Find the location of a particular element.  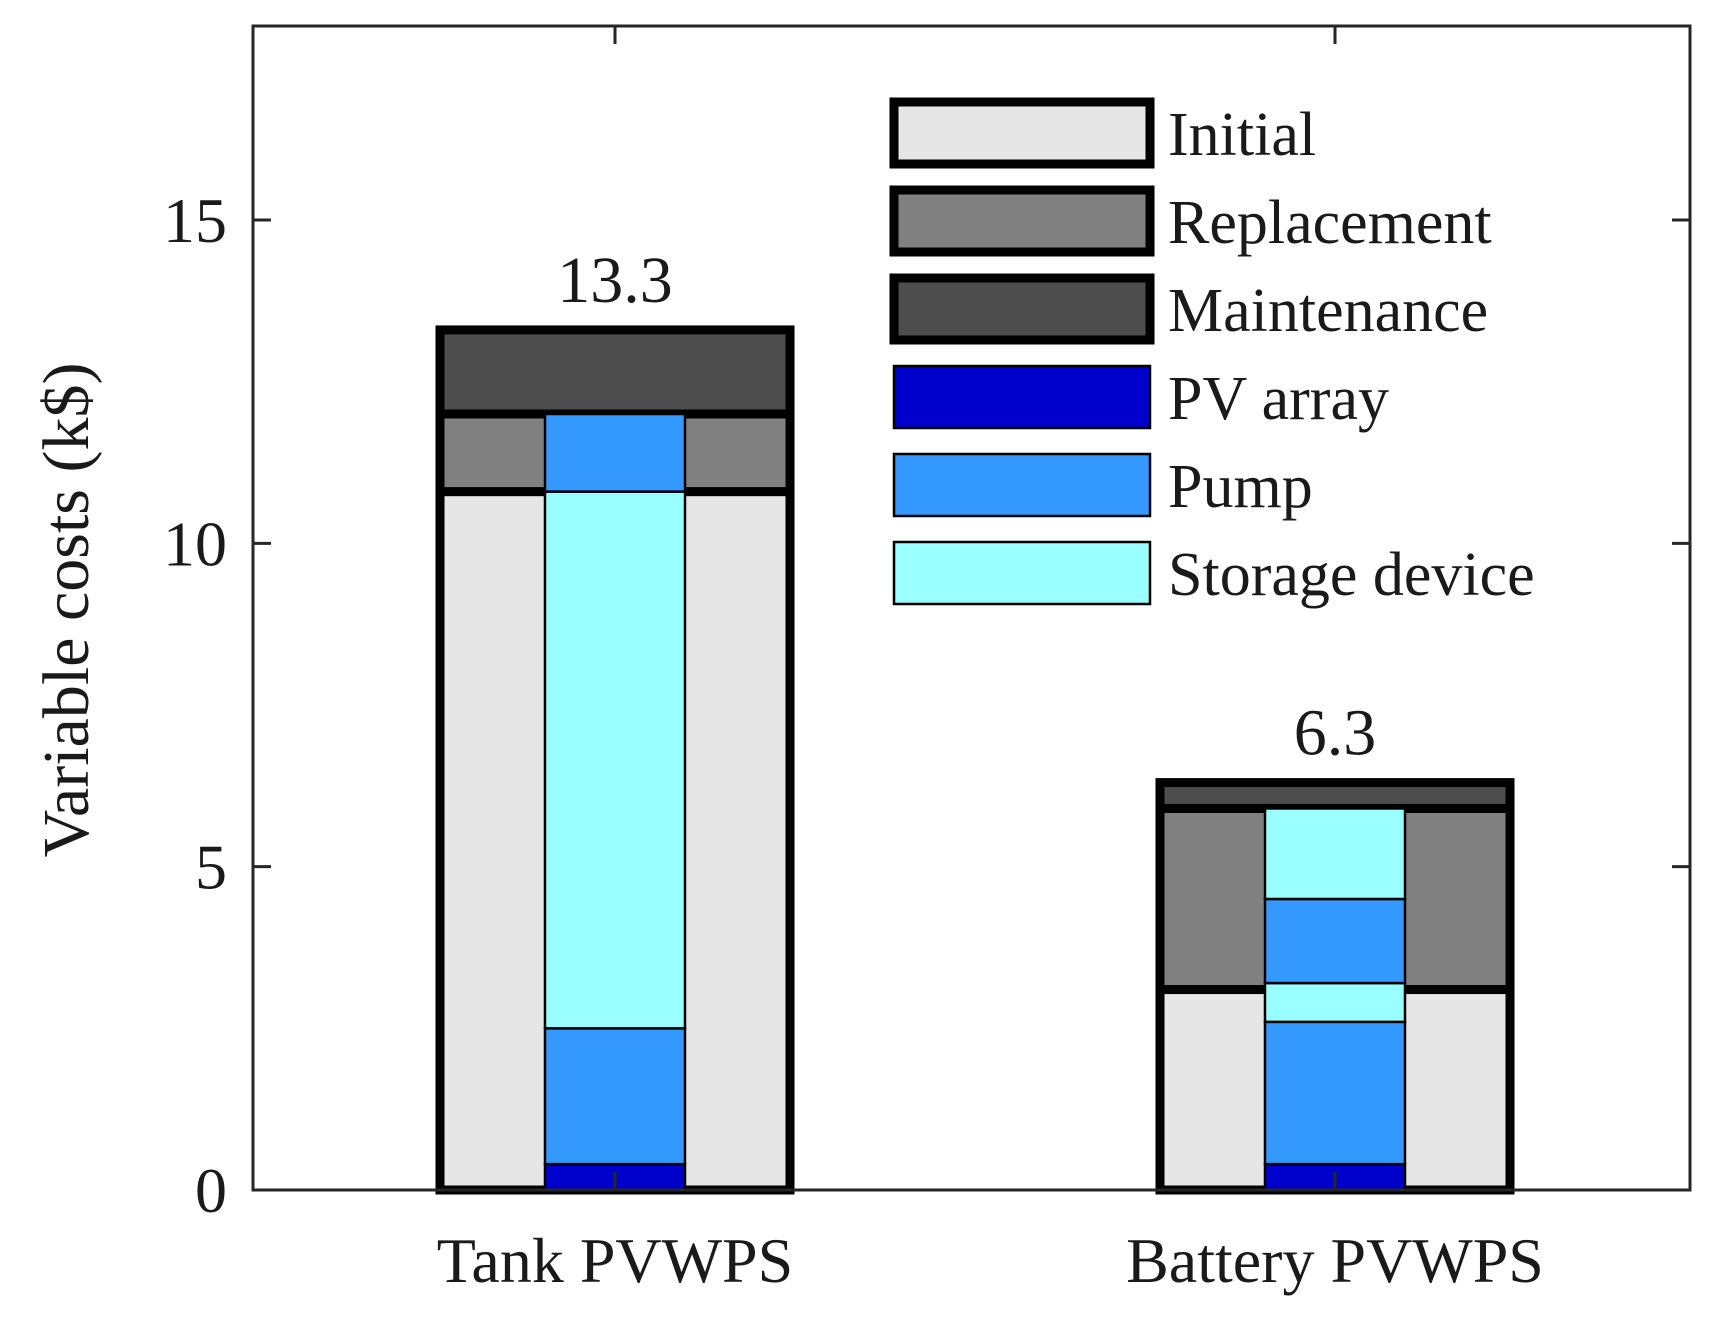

y-tick-label-3: 15 is located at coordinates (195, 220).